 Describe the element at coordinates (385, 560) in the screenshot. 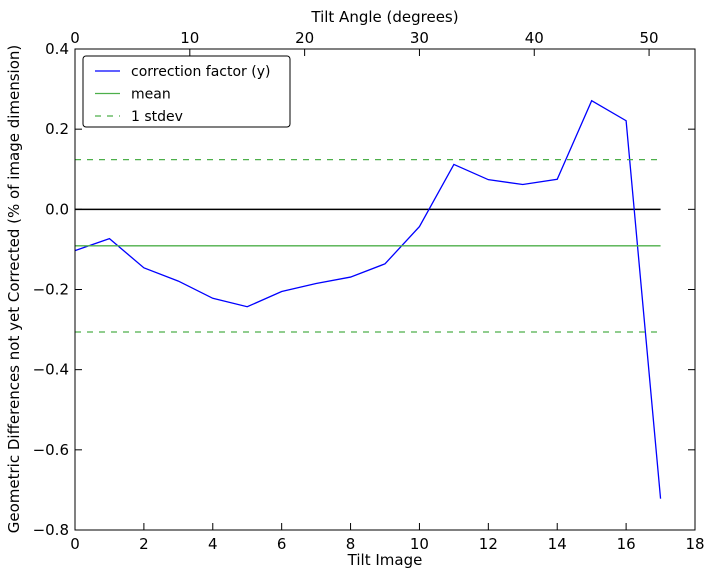

I see `x-axis-title: Tilt Image` at that location.